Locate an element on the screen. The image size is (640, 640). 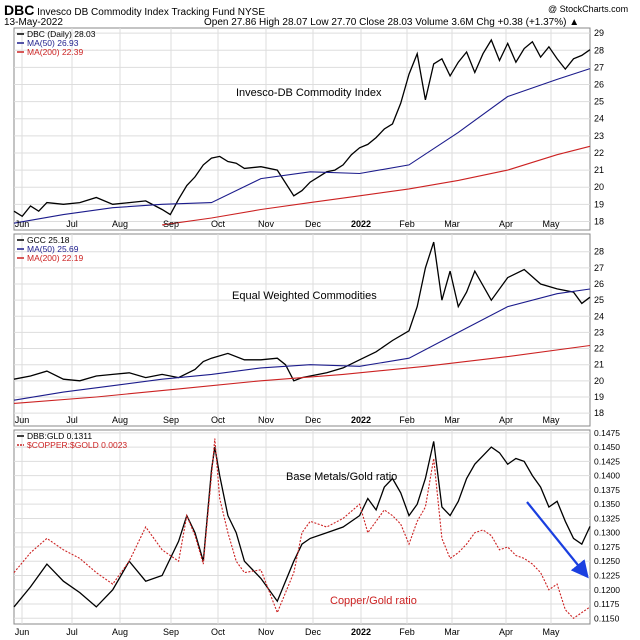
y-tick-label: 0.1200 is located at coordinates (607, 590).